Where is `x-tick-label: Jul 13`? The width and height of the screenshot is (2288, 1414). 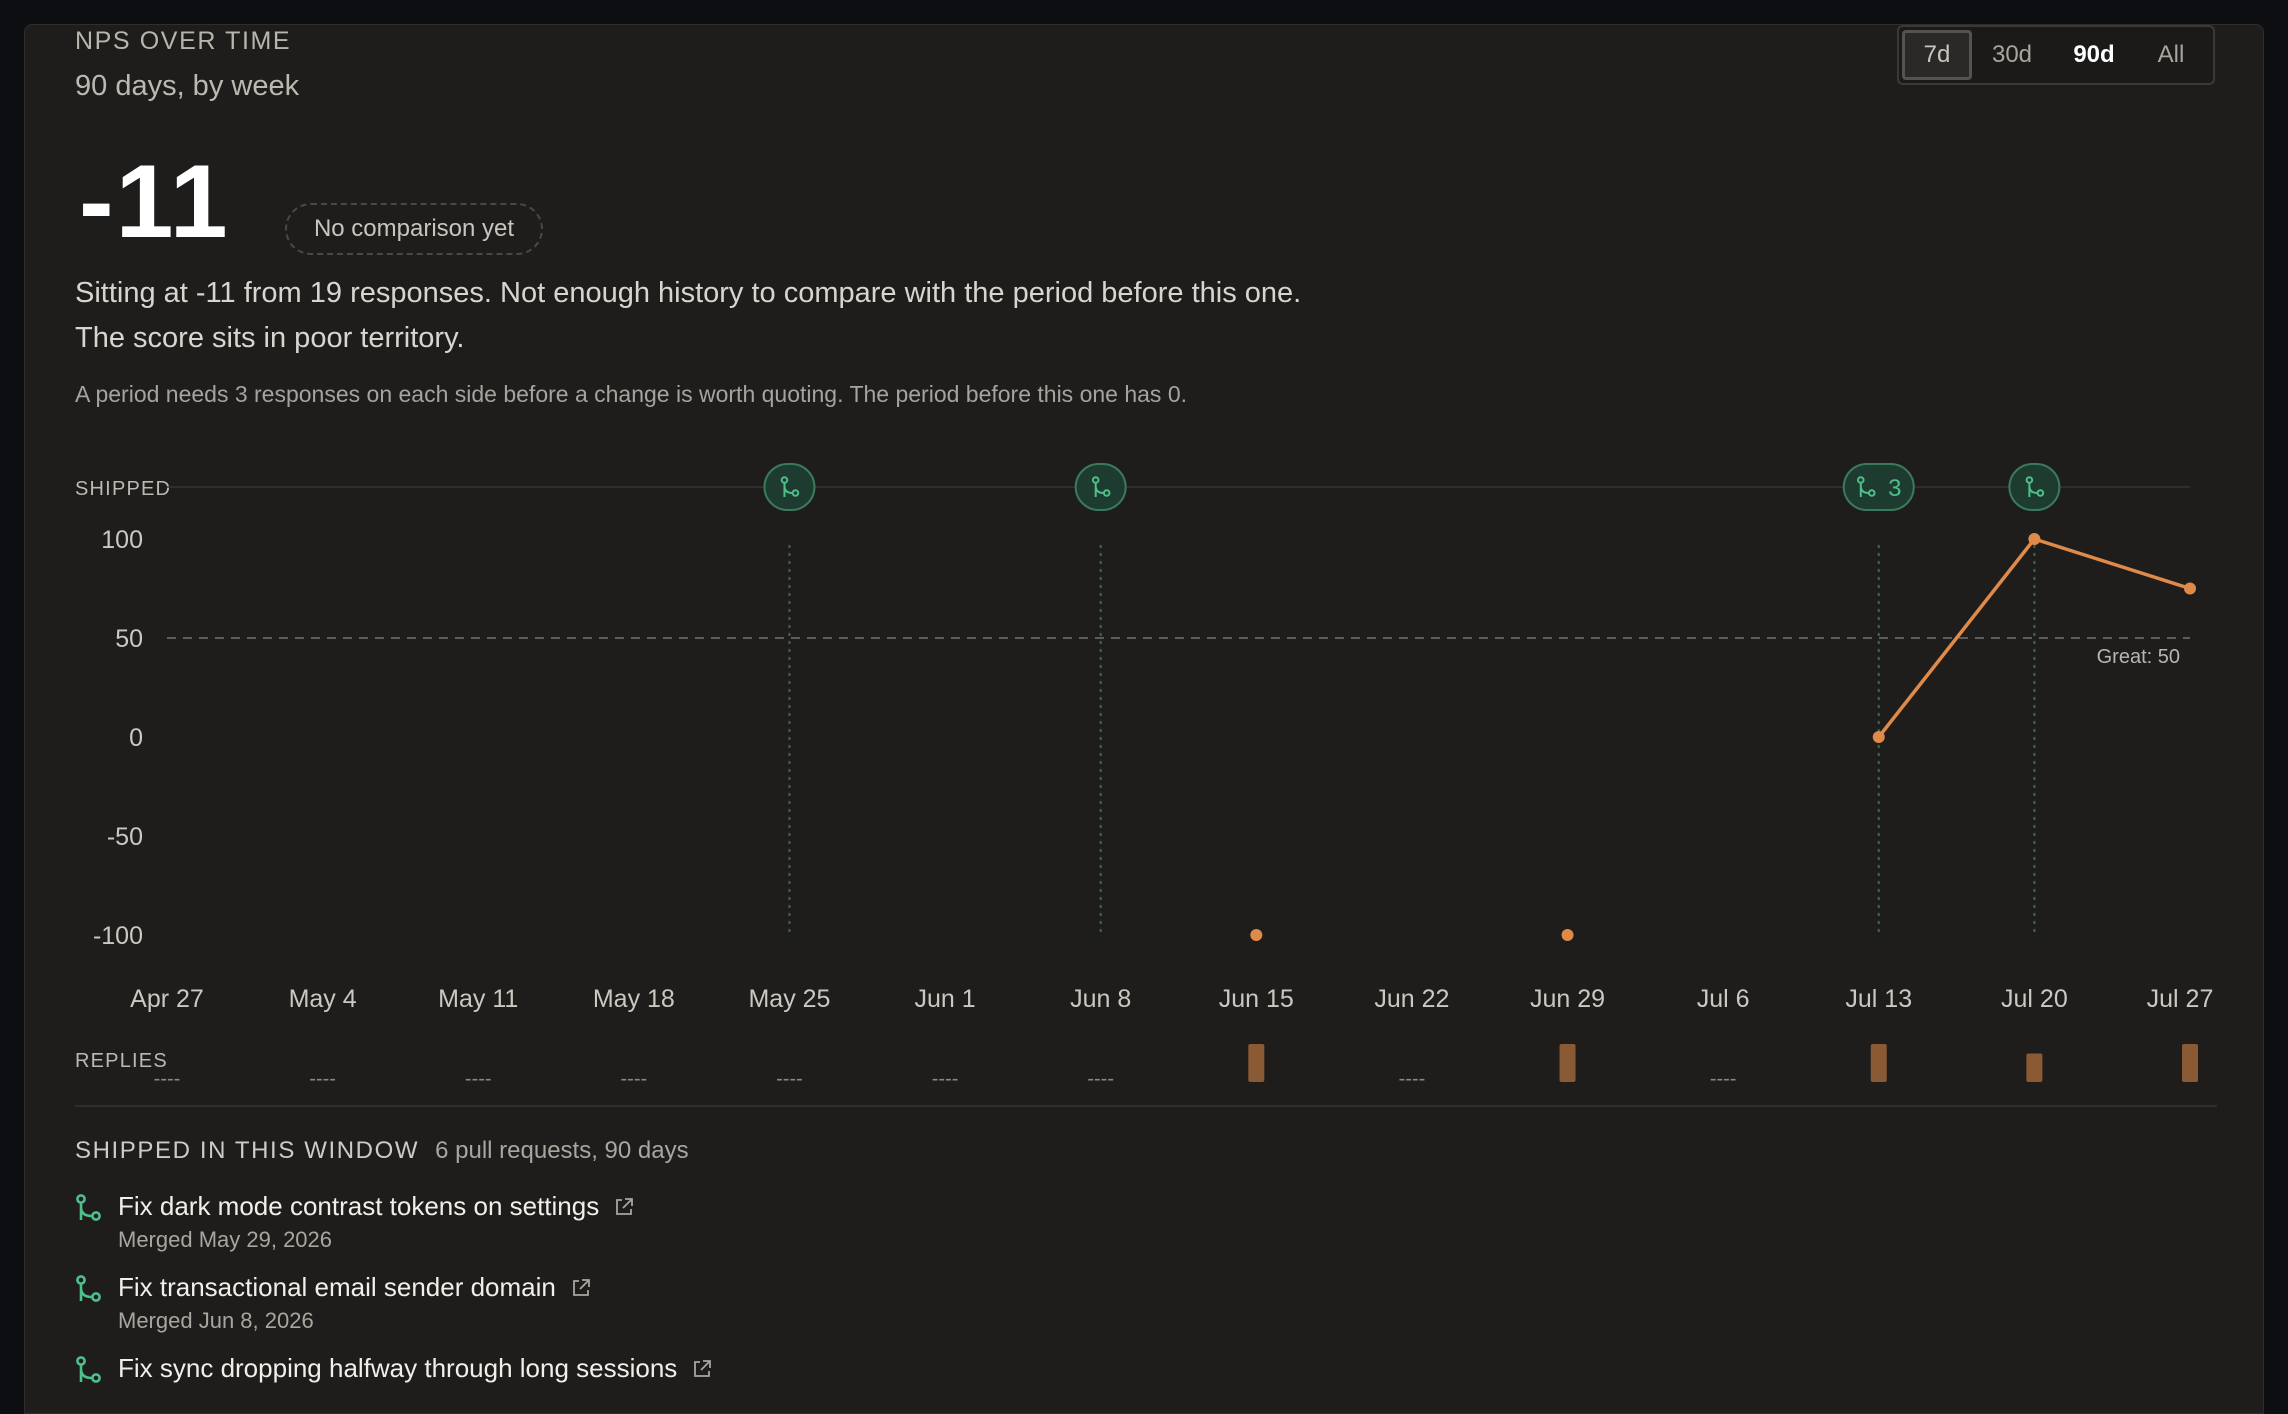 x-tick-label: Jul 13 is located at coordinates (1878, 999).